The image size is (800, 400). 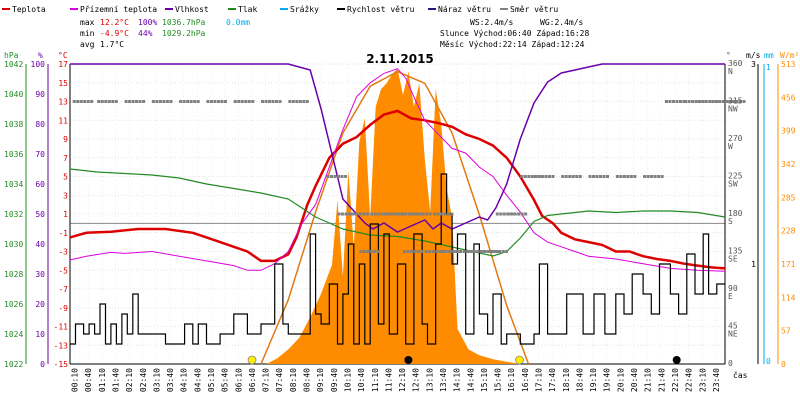 I want to click on unit-hpa: hPa, so click(x=11, y=55).